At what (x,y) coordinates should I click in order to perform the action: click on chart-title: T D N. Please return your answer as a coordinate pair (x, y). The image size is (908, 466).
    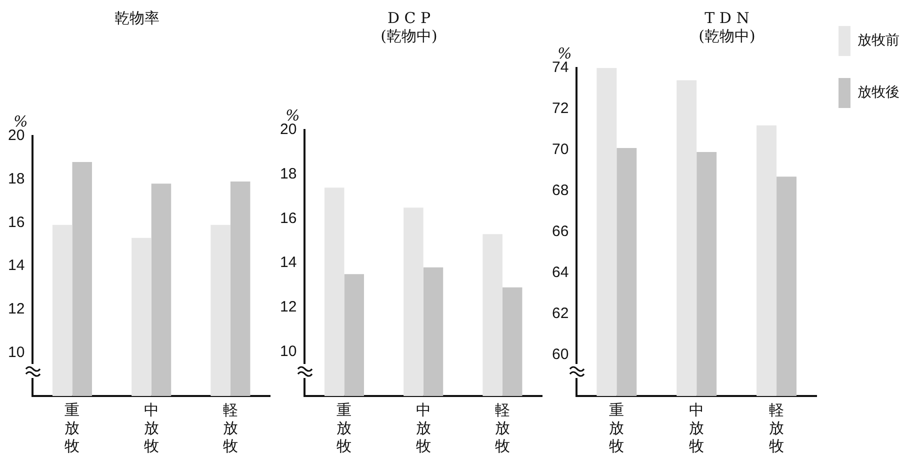
    Looking at the image, I should click on (727, 17).